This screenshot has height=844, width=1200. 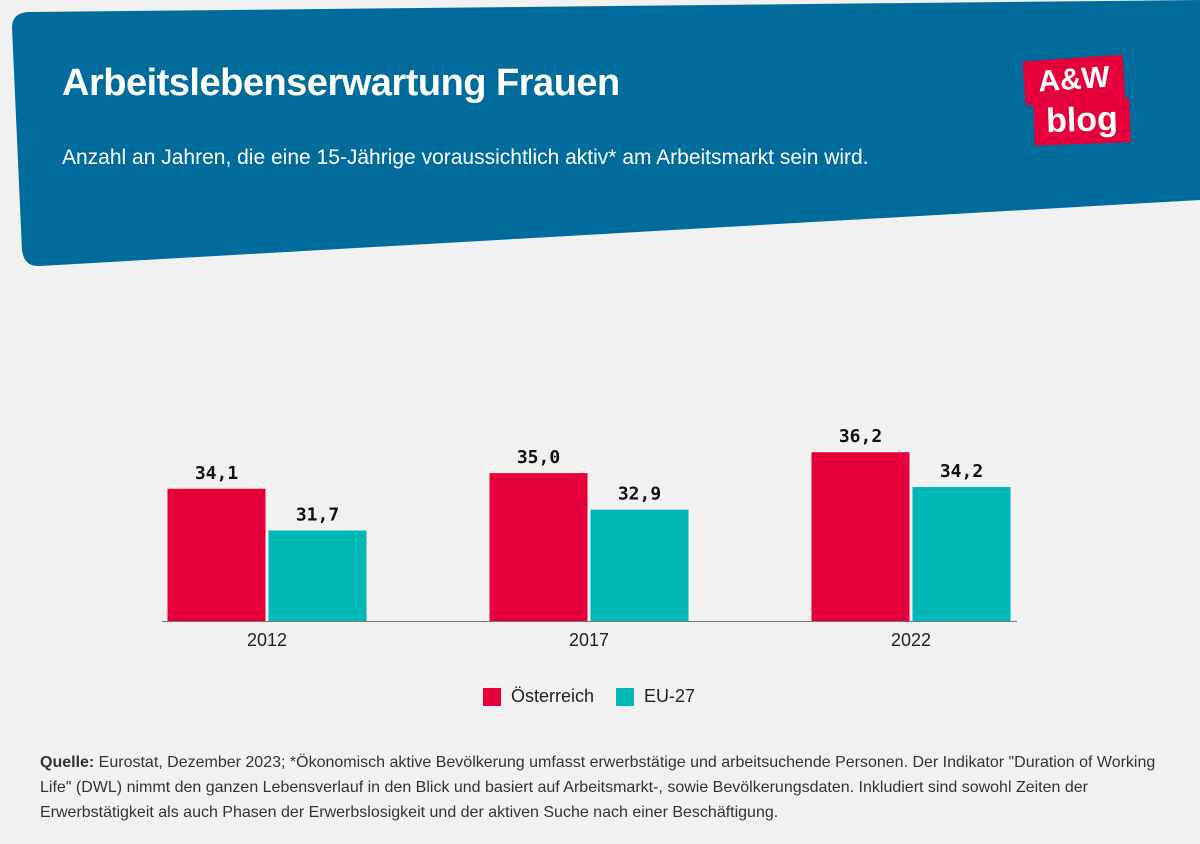 What do you see at coordinates (267, 640) in the screenshot?
I see `x-tick-label-2012: 2012` at bounding box center [267, 640].